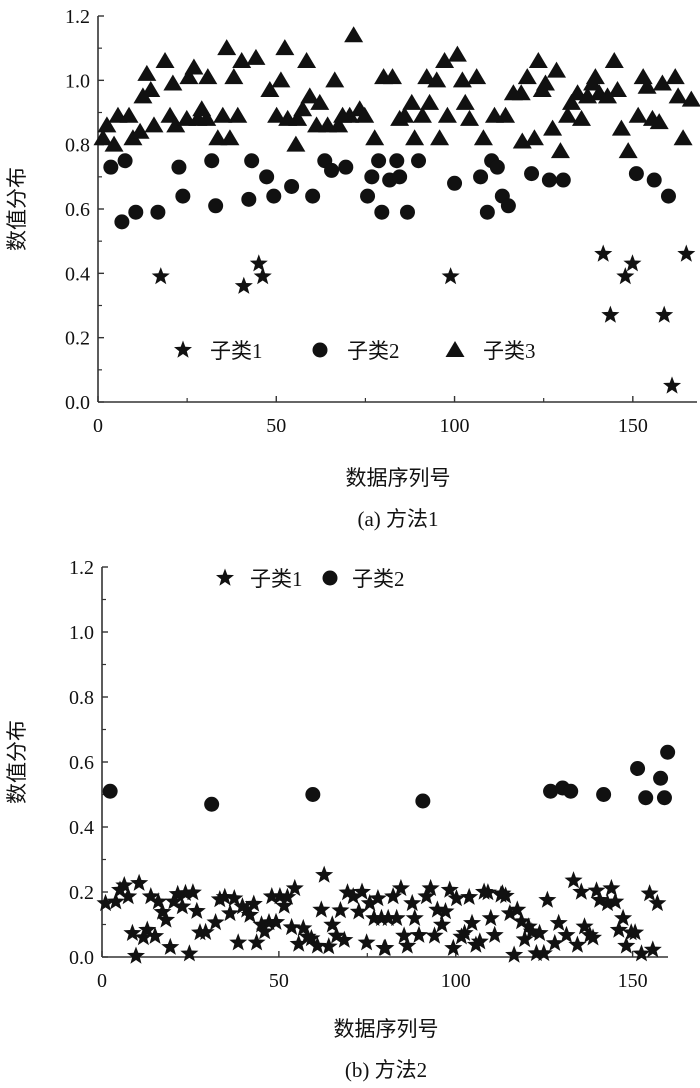  Describe the element at coordinates (386, 1070) in the screenshot. I see `chart-b-caption: (b) 方法2` at that location.